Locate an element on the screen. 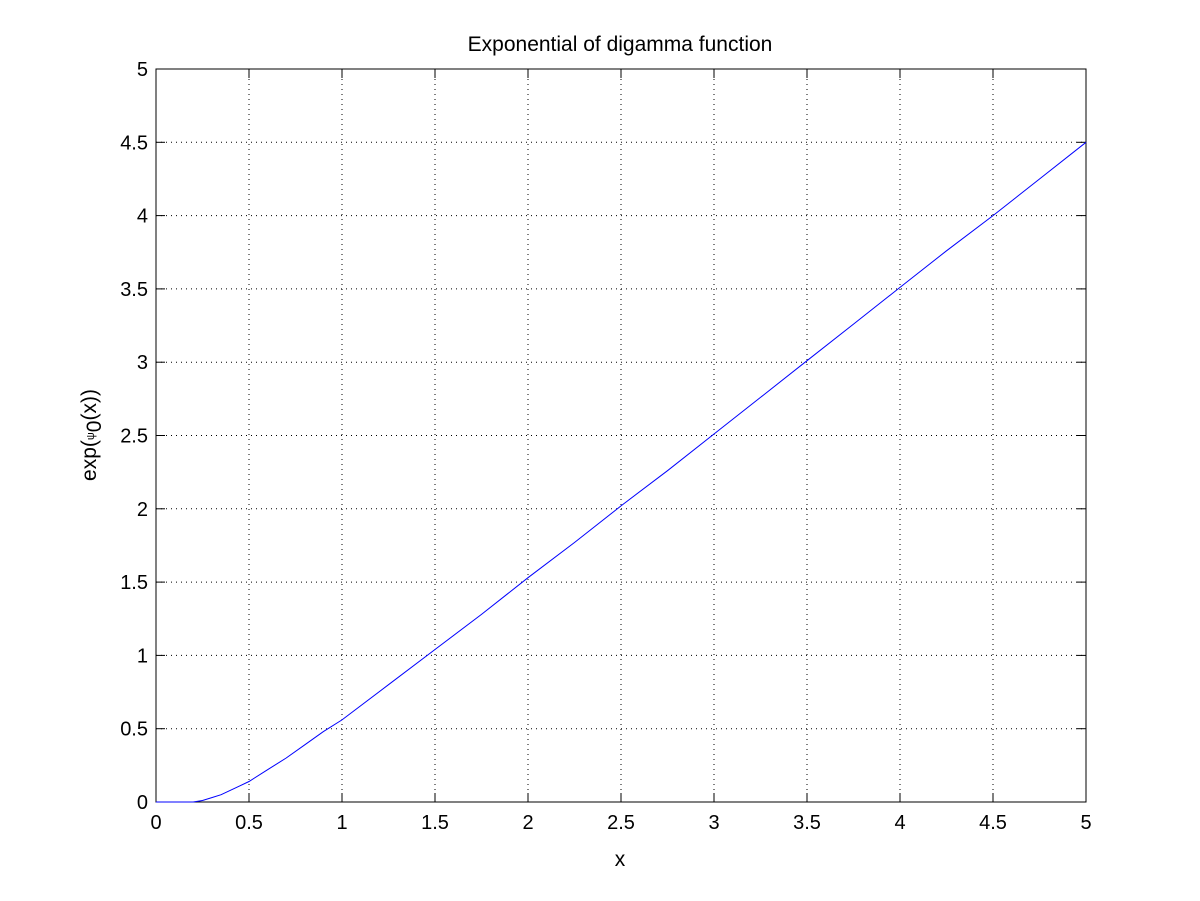 The width and height of the screenshot is (1200, 901). y-tick-label: 1.5 is located at coordinates (134, 583).